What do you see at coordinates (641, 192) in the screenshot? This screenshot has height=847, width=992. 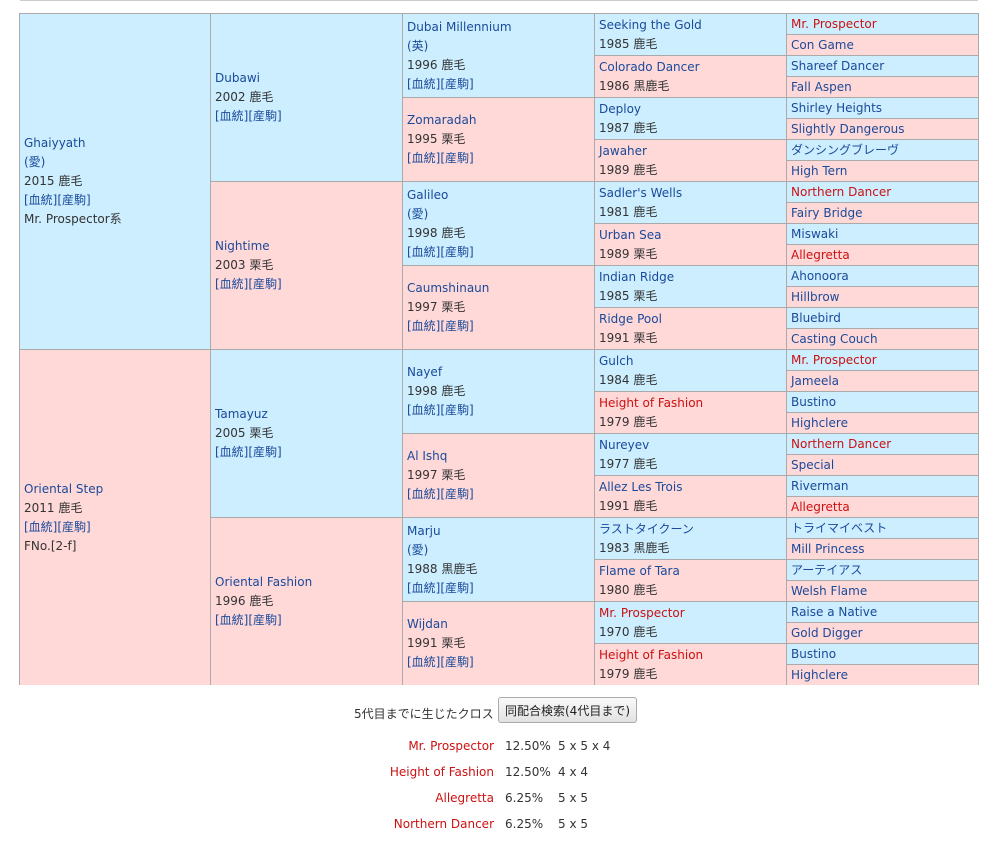 I see `horse-name-link: Sadler's Wells` at bounding box center [641, 192].